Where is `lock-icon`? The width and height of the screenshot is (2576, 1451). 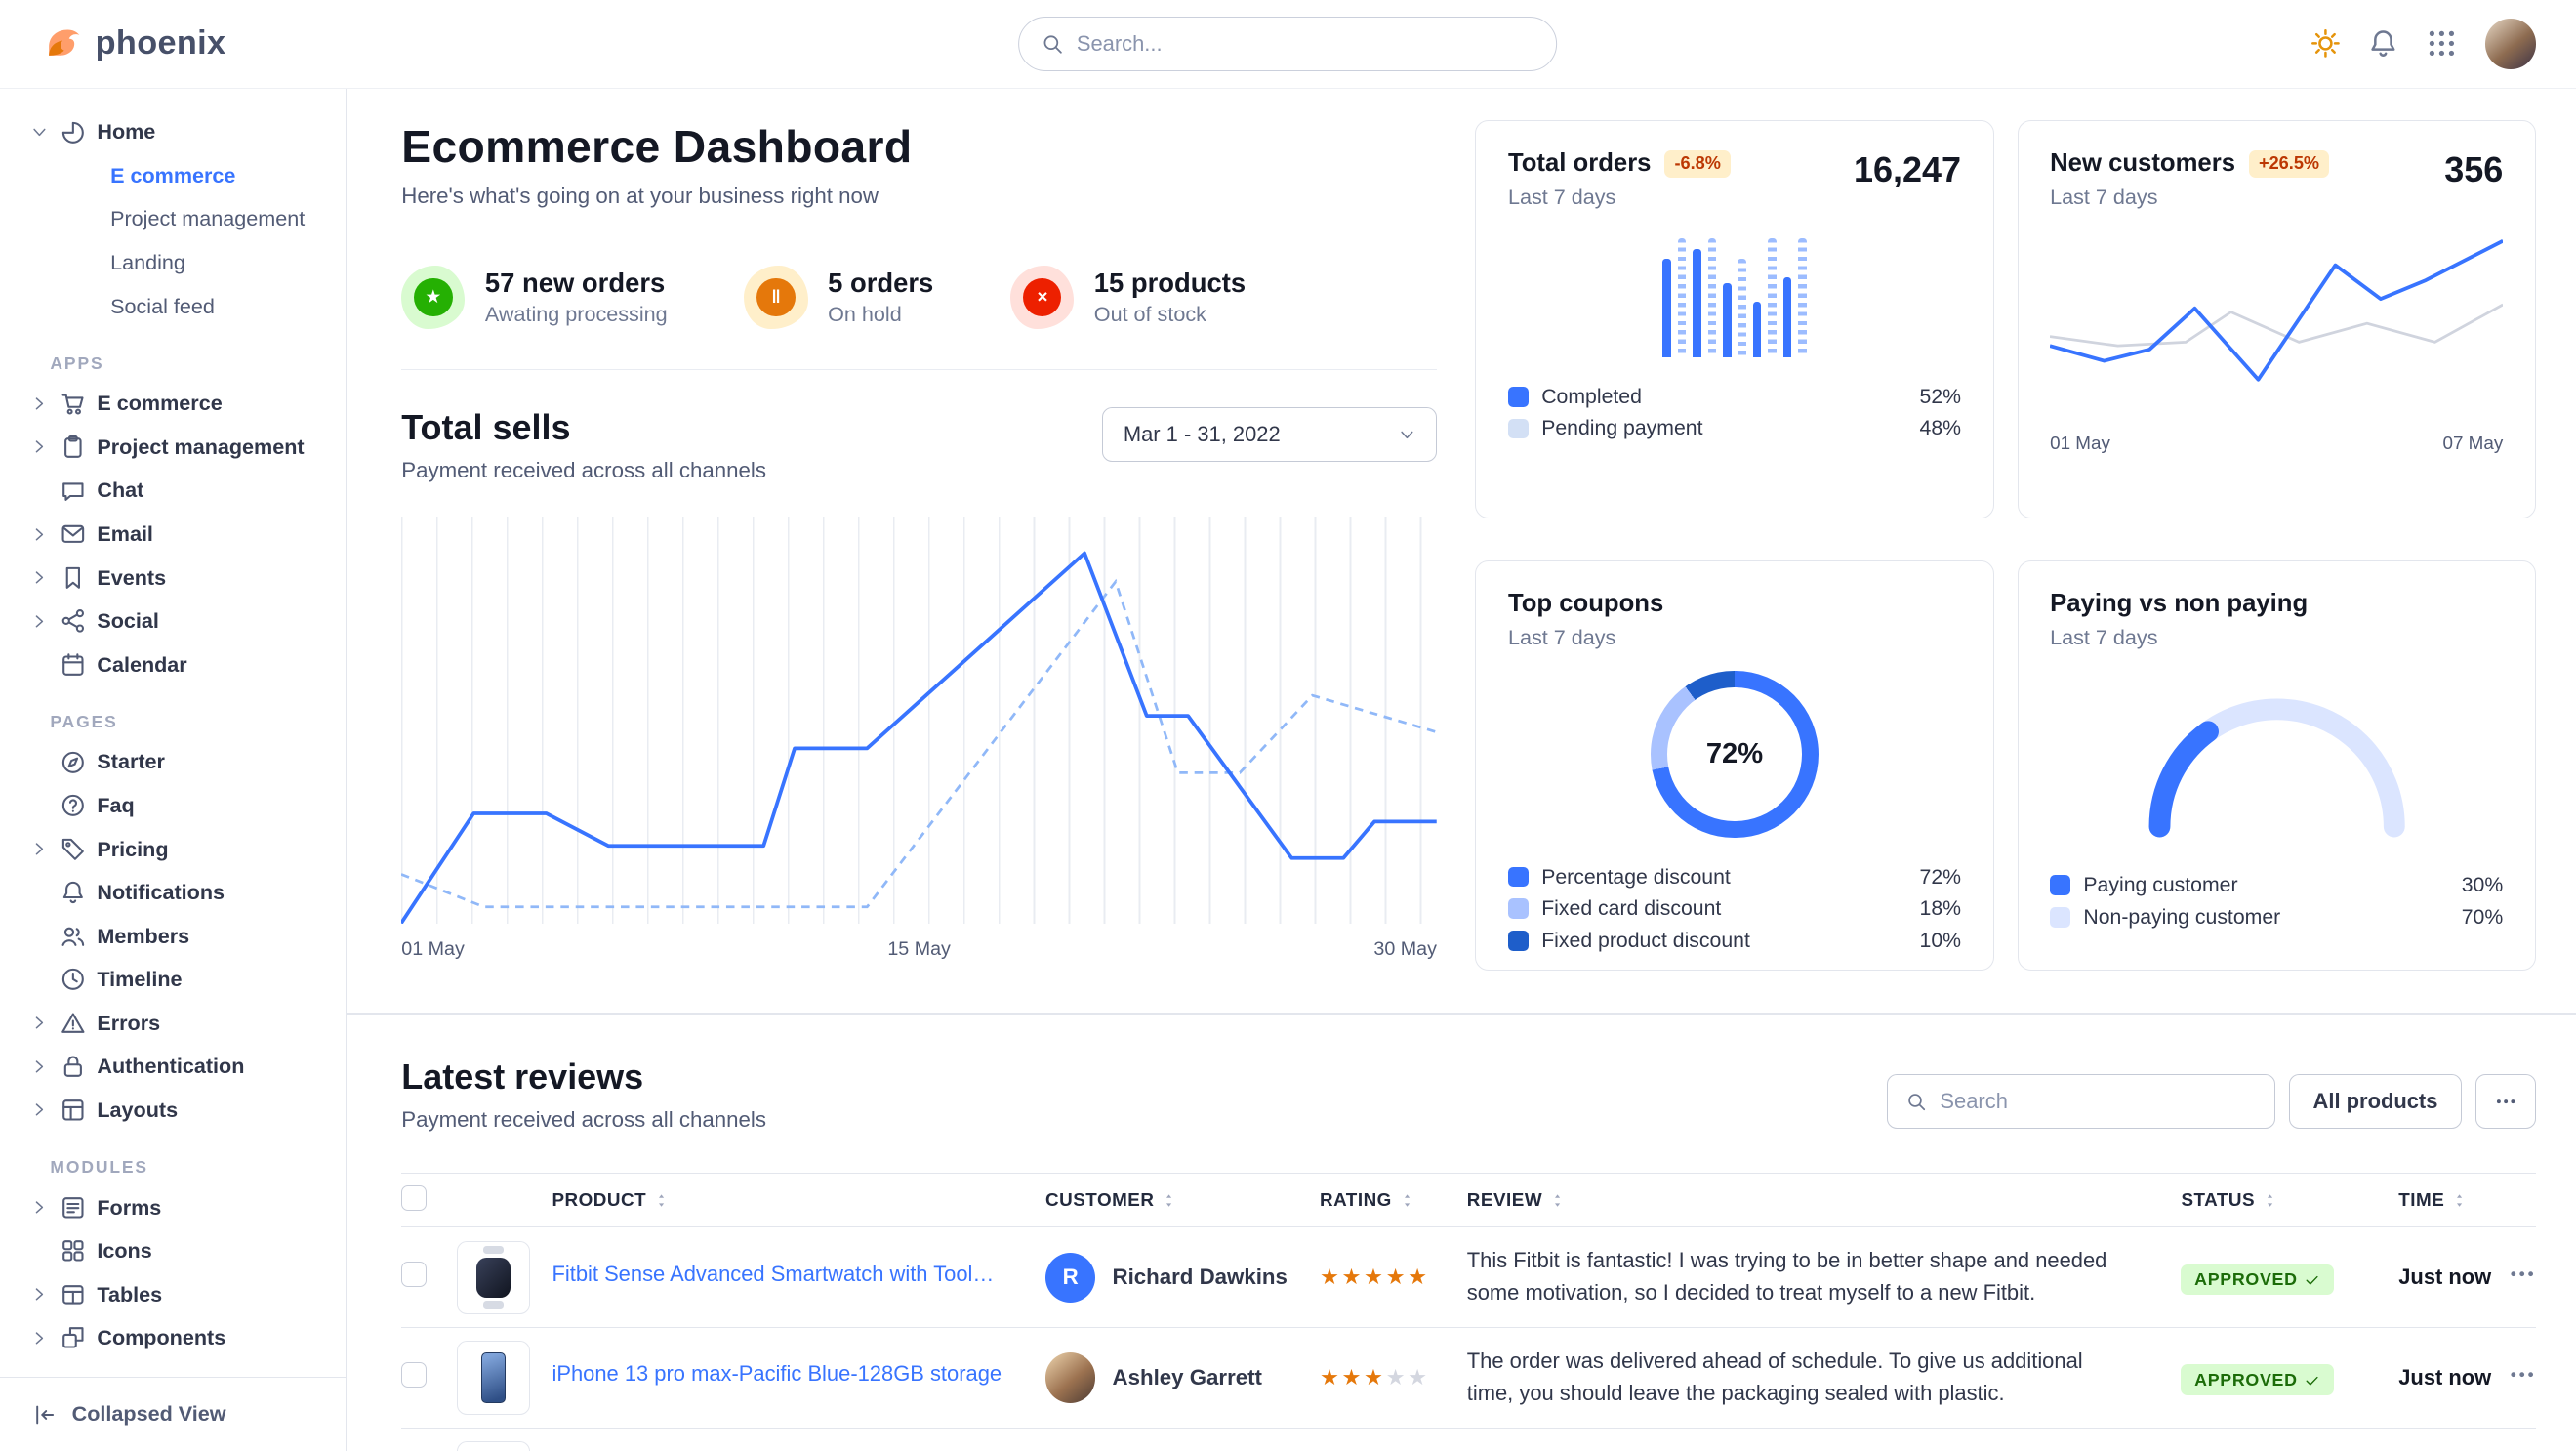 lock-icon is located at coordinates (73, 1066).